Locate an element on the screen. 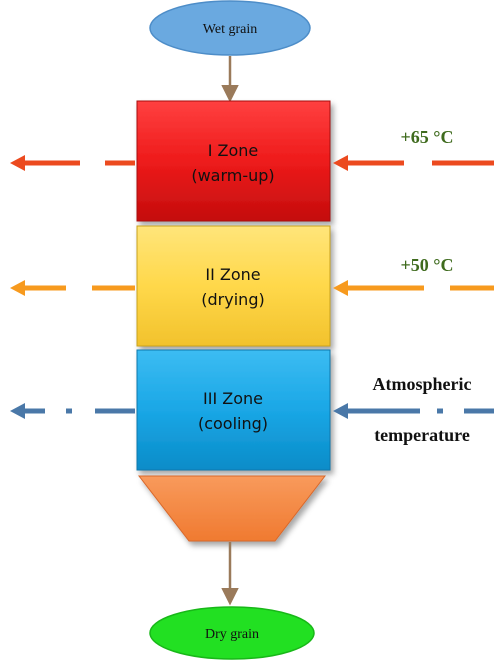 This screenshot has width=499, height=661. zone-3-inflow-arrow is located at coordinates (413, 411).